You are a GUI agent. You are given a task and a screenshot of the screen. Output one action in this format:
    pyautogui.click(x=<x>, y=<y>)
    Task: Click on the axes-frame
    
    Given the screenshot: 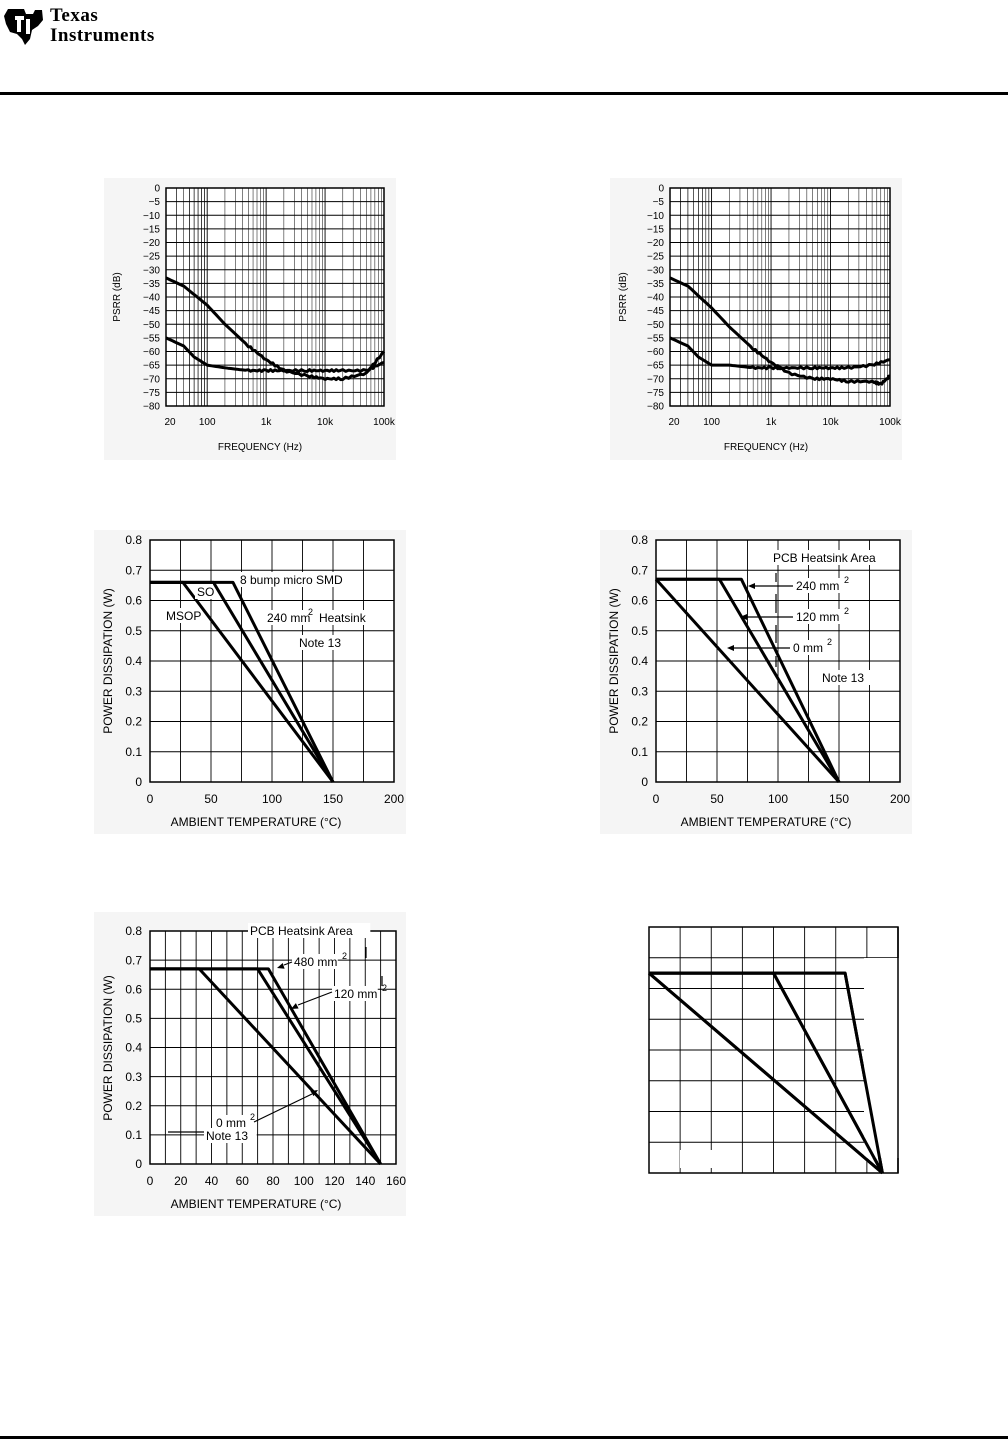 What is the action you would take?
    pyautogui.click(x=272, y=661)
    